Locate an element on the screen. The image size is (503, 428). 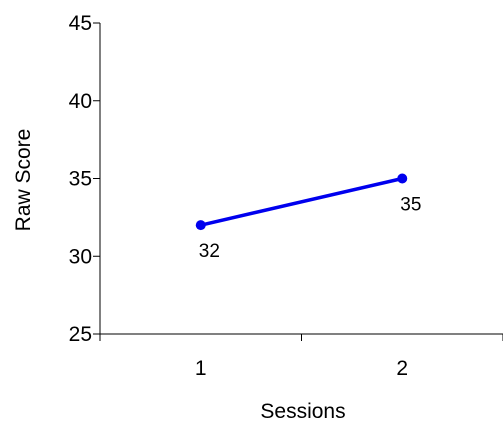
data-labels: 32 35 is located at coordinates (310, 229).